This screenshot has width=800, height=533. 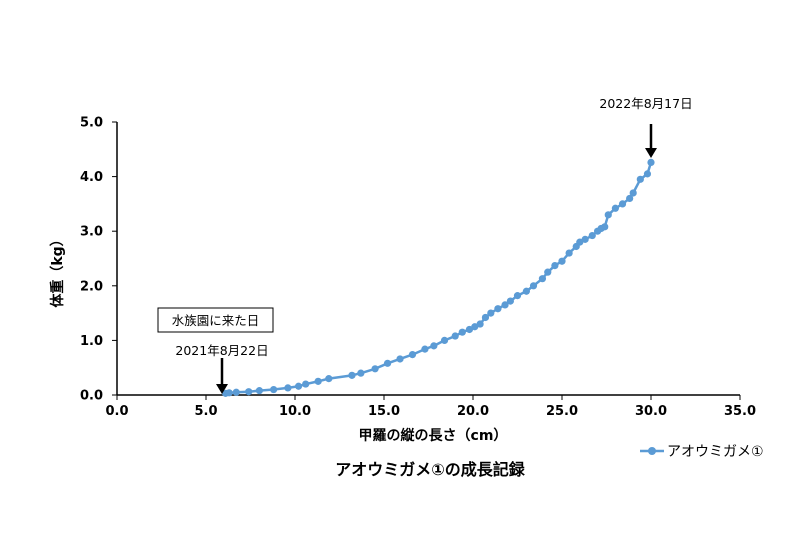 I want to click on legend-label: アオウミガメ①, so click(x=715, y=452).